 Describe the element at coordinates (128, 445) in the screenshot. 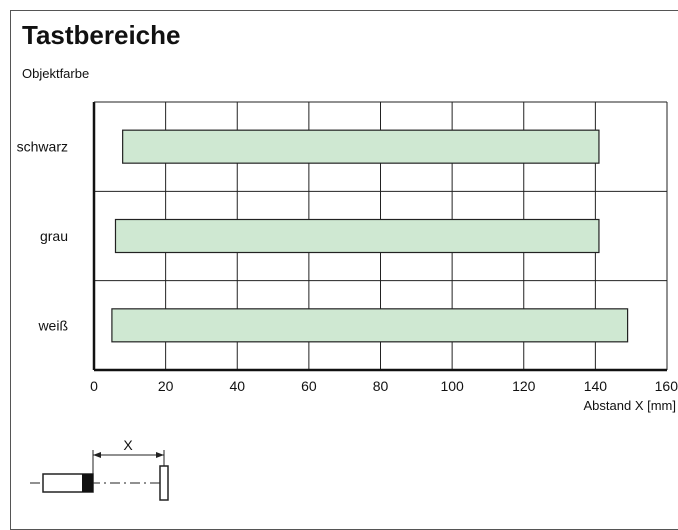

I see `dimension-label: X` at that location.